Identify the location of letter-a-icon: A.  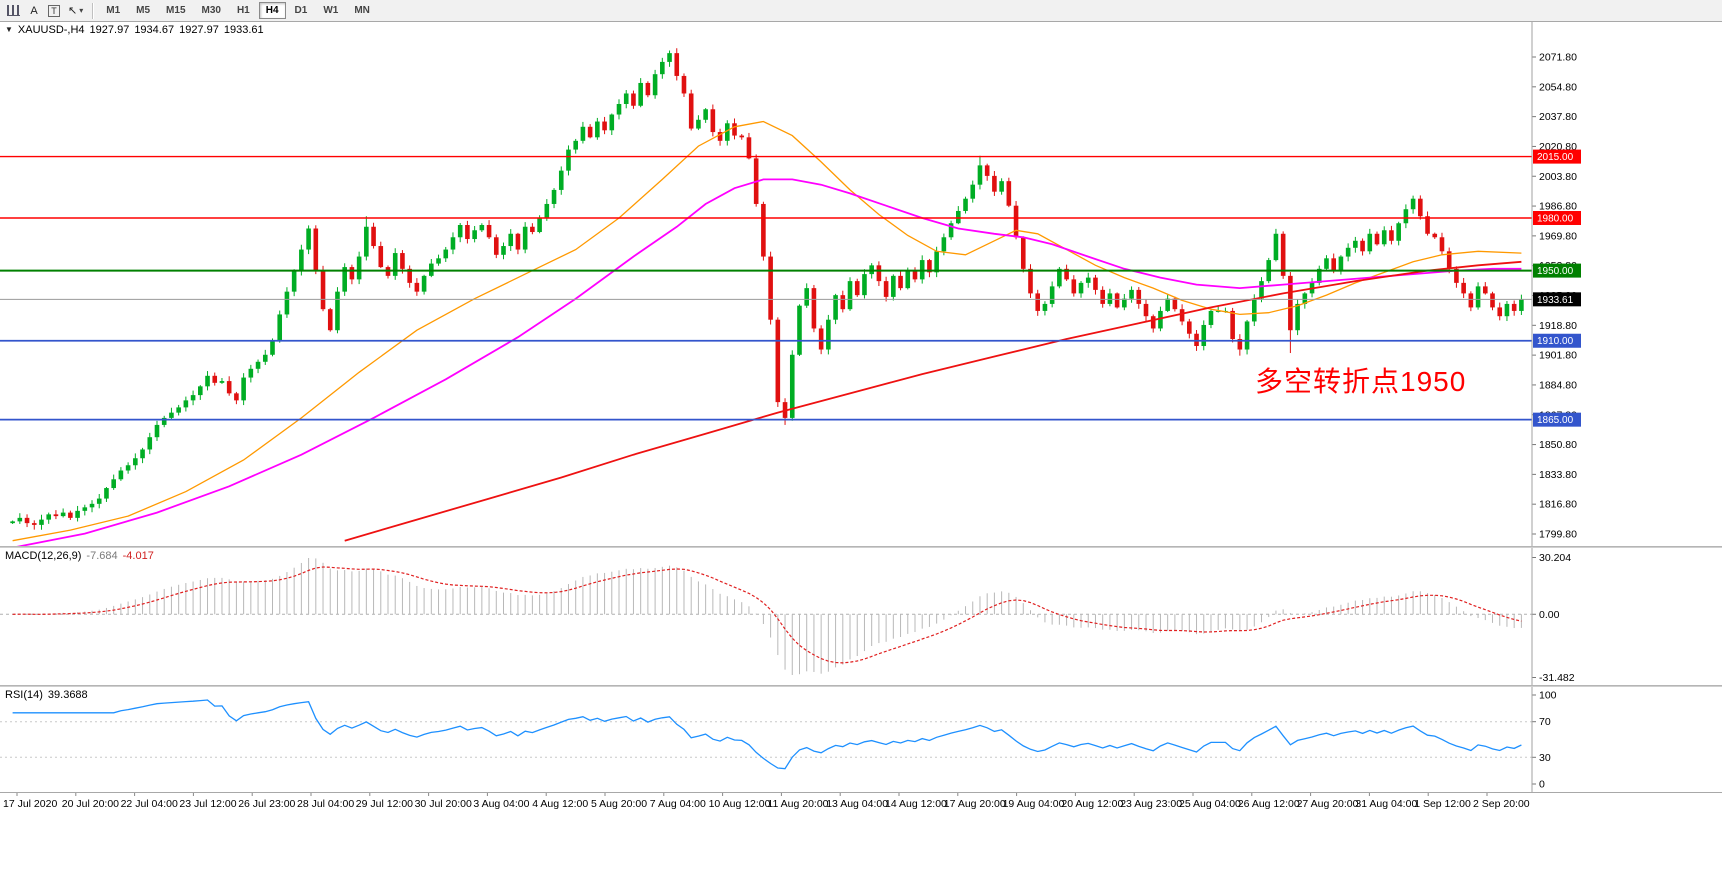
(34, 10).